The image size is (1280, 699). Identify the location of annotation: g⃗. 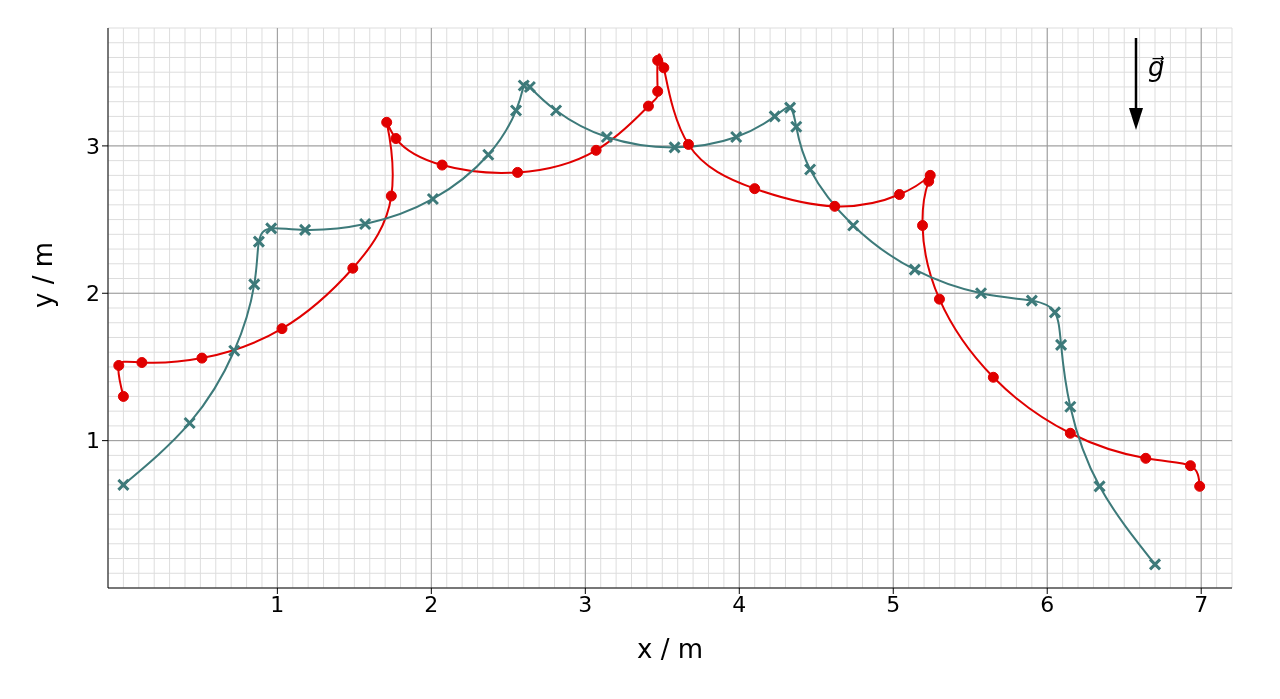
(1156, 67).